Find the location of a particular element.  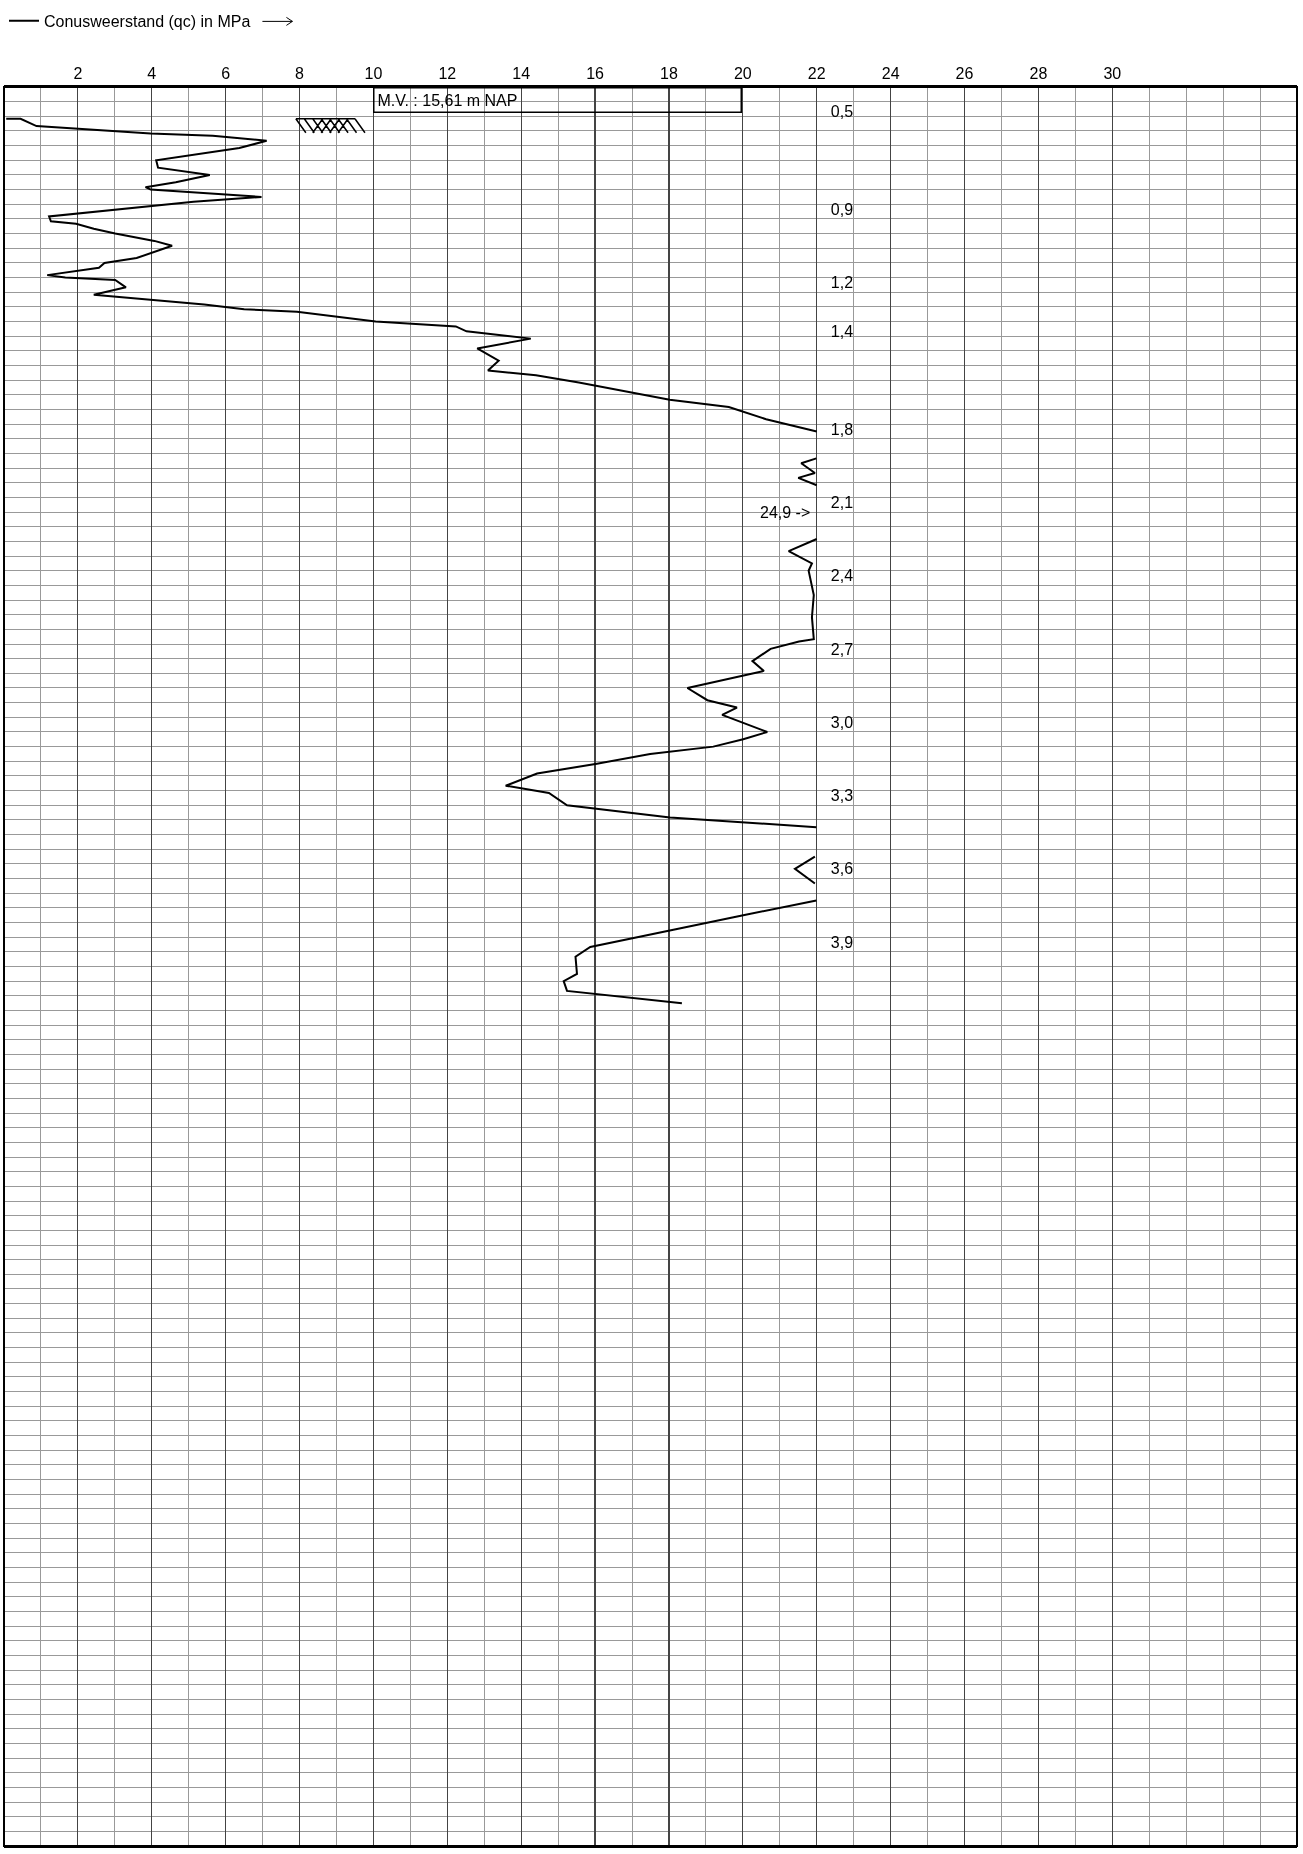

x-tick-label: 24 is located at coordinates (890, 73).